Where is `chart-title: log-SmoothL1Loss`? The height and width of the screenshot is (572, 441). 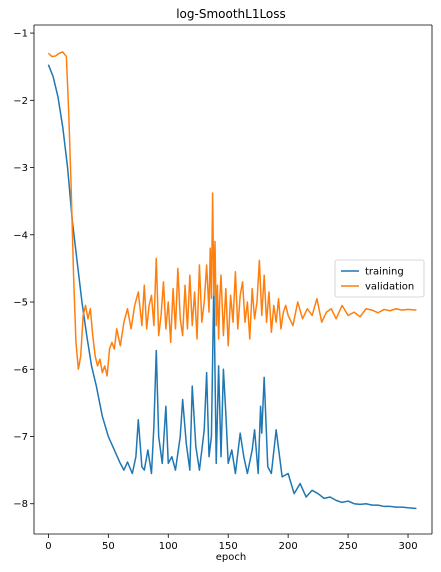 chart-title: log-SmoothL1Loss is located at coordinates (231, 14).